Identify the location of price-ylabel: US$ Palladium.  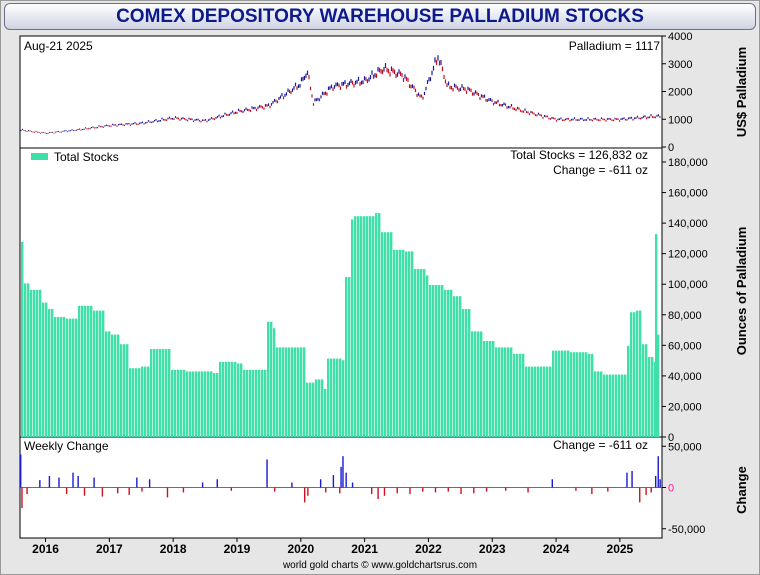
(741, 92).